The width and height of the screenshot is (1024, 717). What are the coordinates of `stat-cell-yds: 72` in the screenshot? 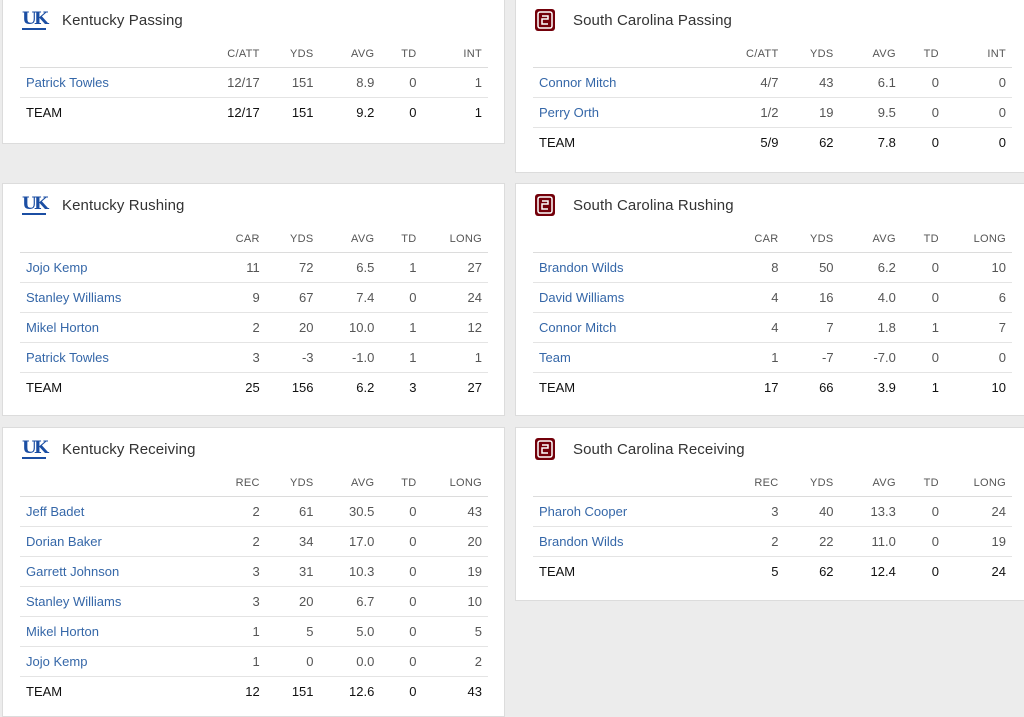 It's located at (292, 267).